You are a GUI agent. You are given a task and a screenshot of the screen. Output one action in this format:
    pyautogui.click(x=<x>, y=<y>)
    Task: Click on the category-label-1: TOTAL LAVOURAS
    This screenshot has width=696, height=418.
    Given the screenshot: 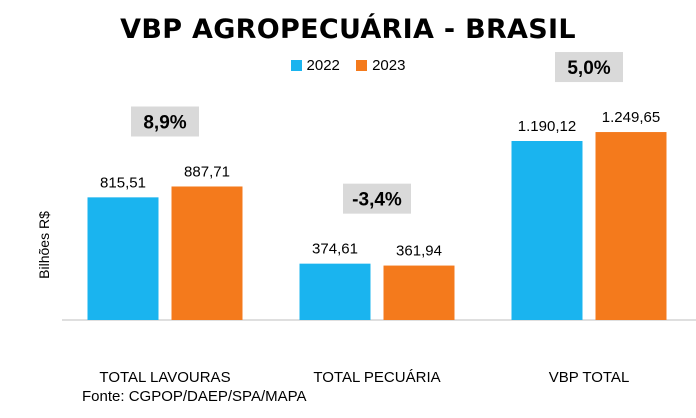 What is the action you would take?
    pyautogui.click(x=164, y=377)
    